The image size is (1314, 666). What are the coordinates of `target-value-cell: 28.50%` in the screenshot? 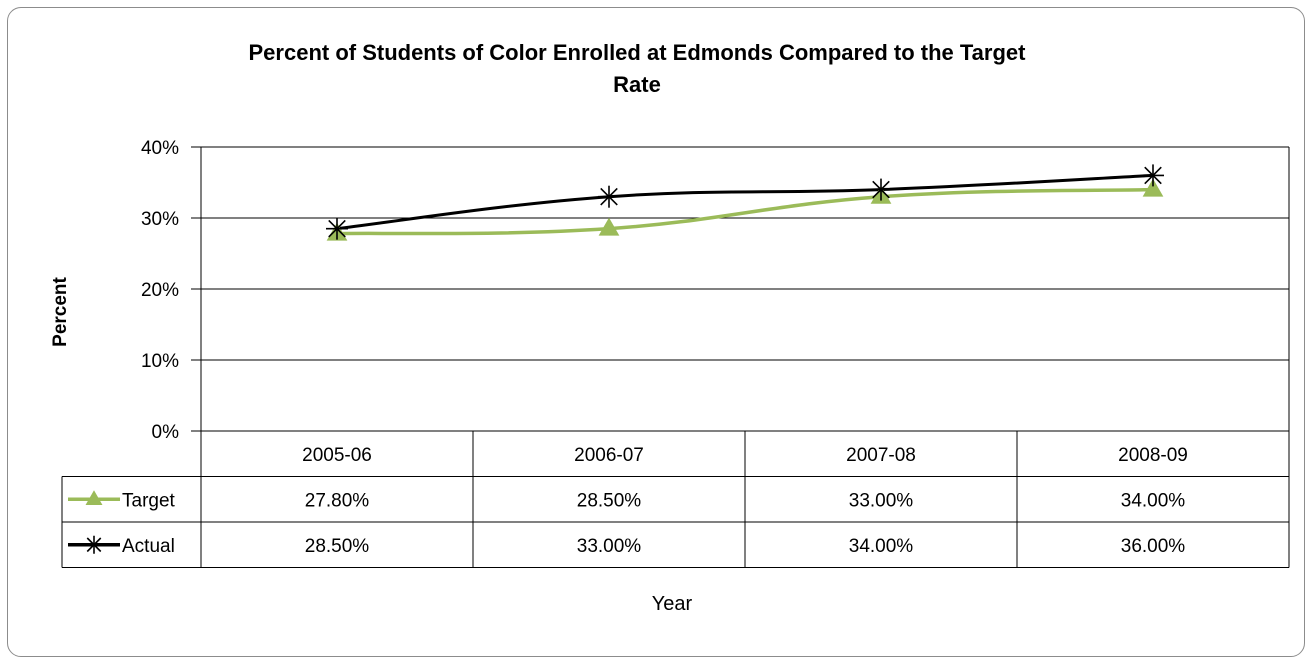 It's located at (609, 500).